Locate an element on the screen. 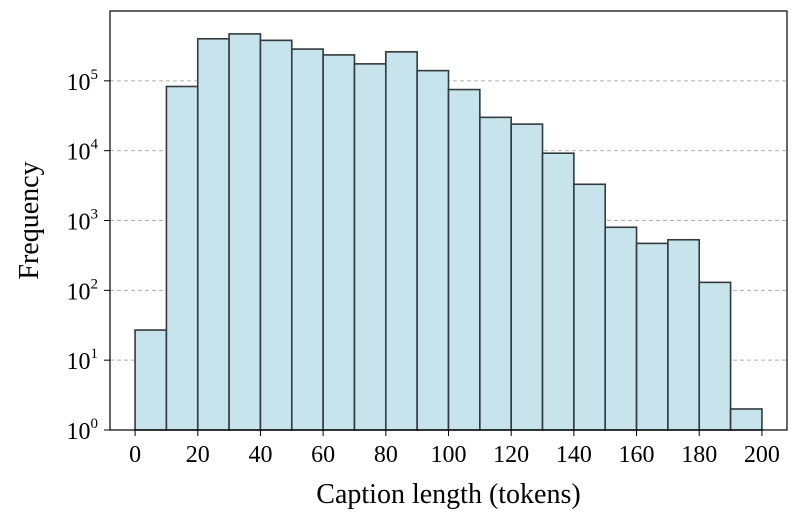  y-axis-ticks: 10⁰ 10¹ 10² 10³ 10⁴ 10⁵ is located at coordinates (88, 256).